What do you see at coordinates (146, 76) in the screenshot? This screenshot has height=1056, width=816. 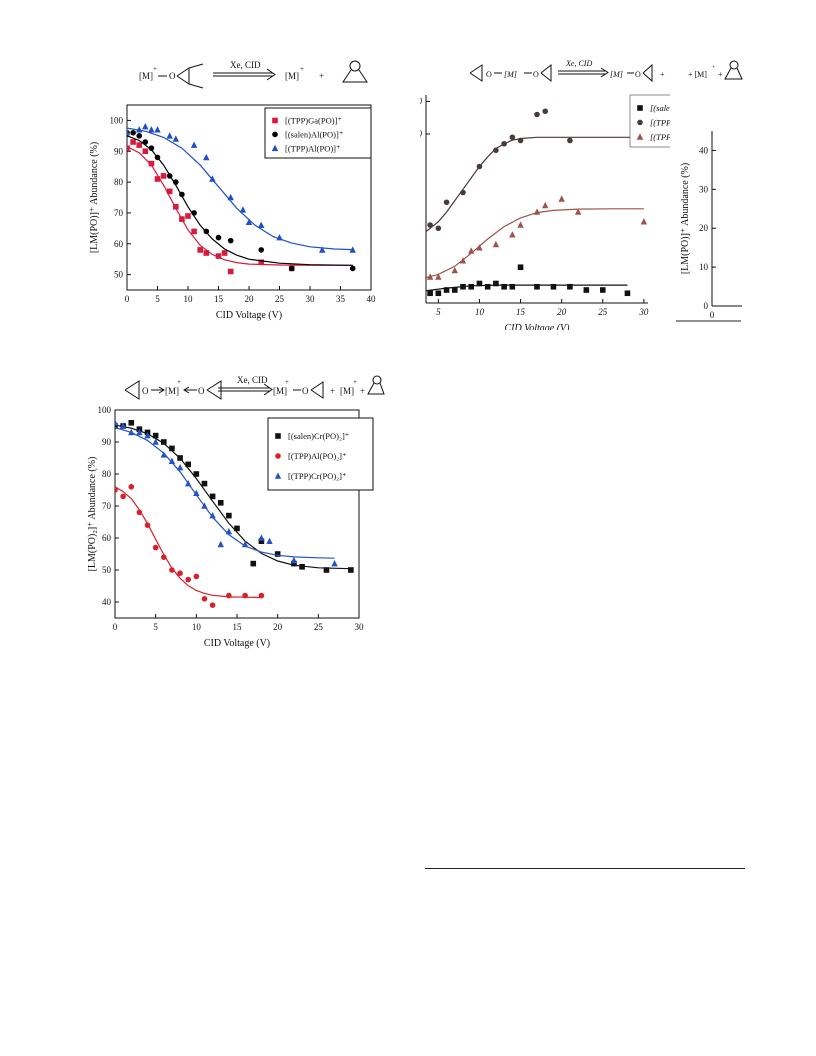 I see `scheme-1-reactant: [M]` at bounding box center [146, 76].